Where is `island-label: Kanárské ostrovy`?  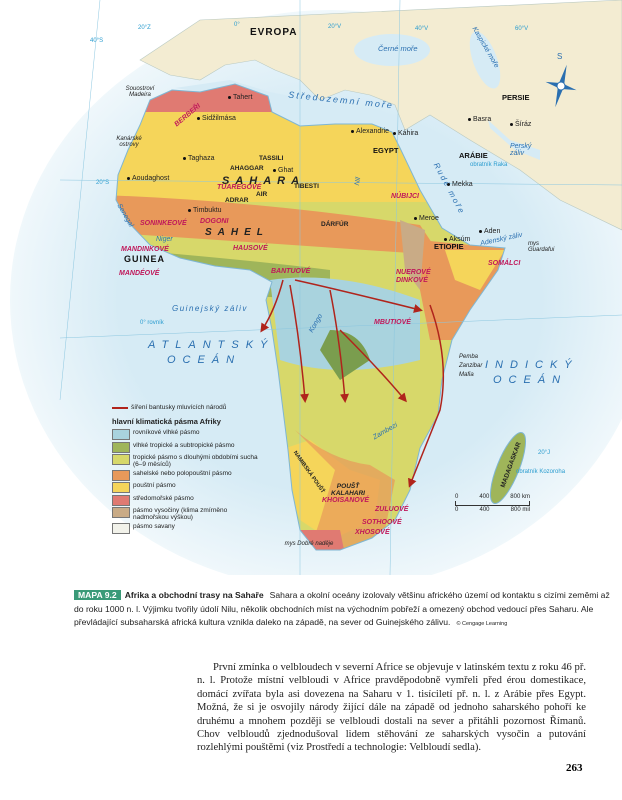 island-label: Kanárské ostrovy is located at coordinates (129, 142).